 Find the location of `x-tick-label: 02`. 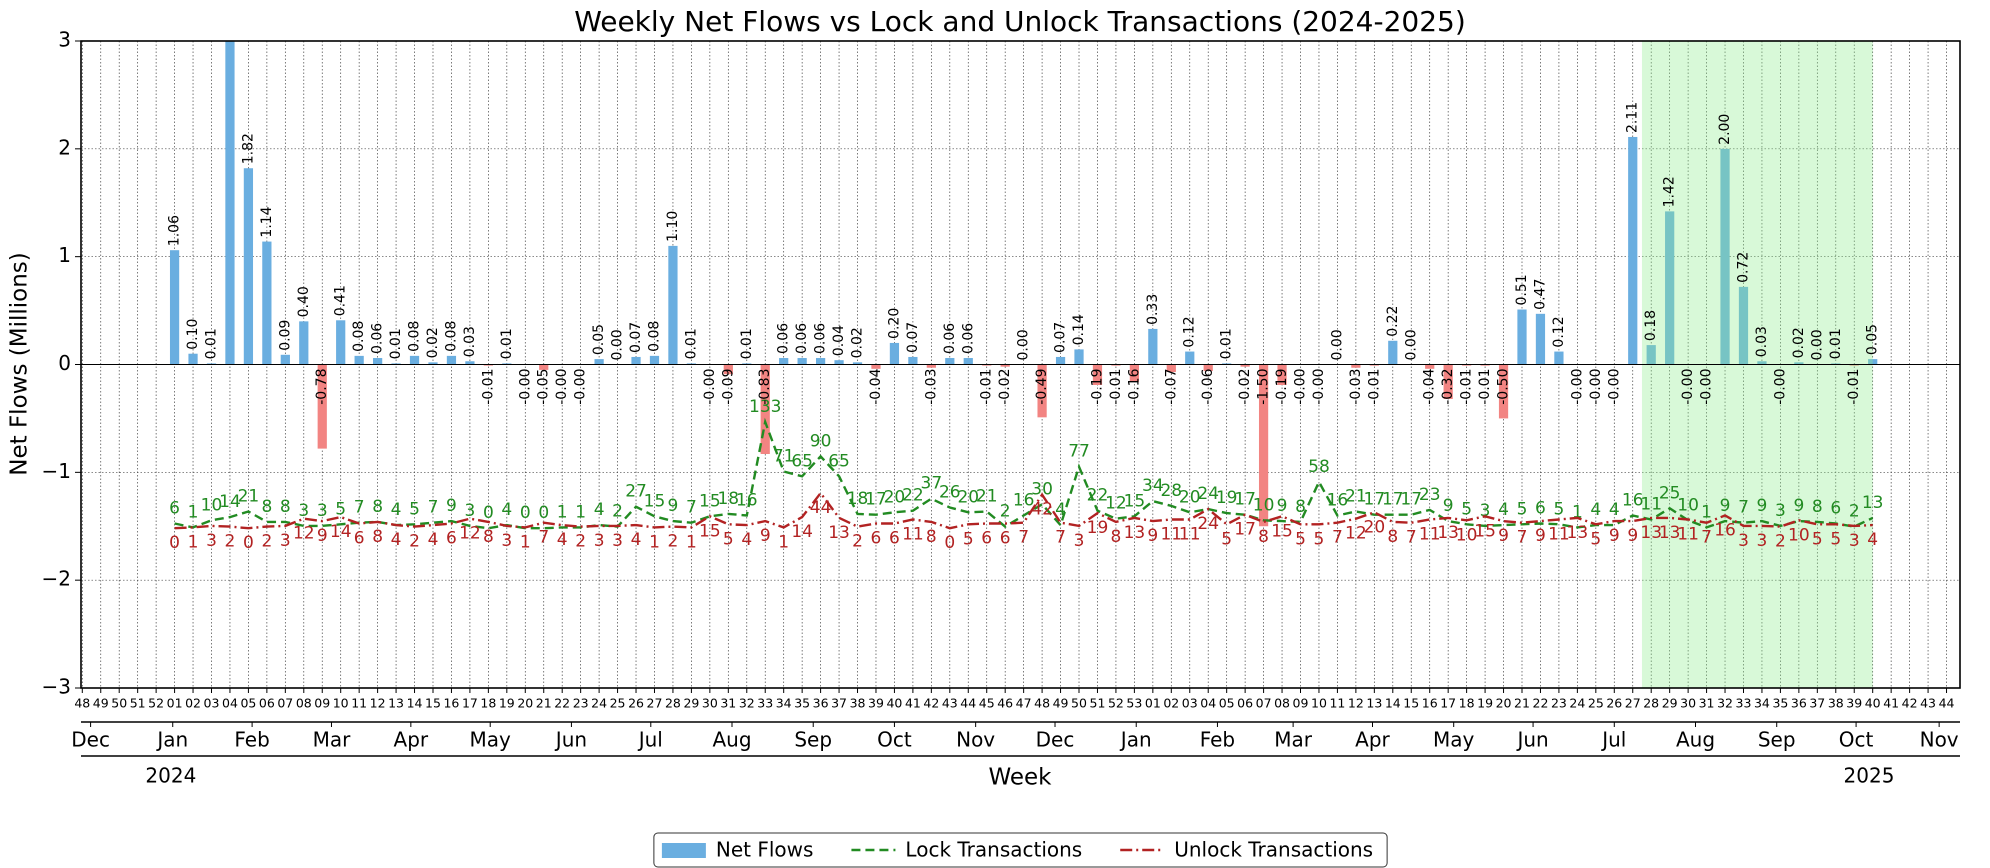

x-tick-label: 02 is located at coordinates (1171, 703).